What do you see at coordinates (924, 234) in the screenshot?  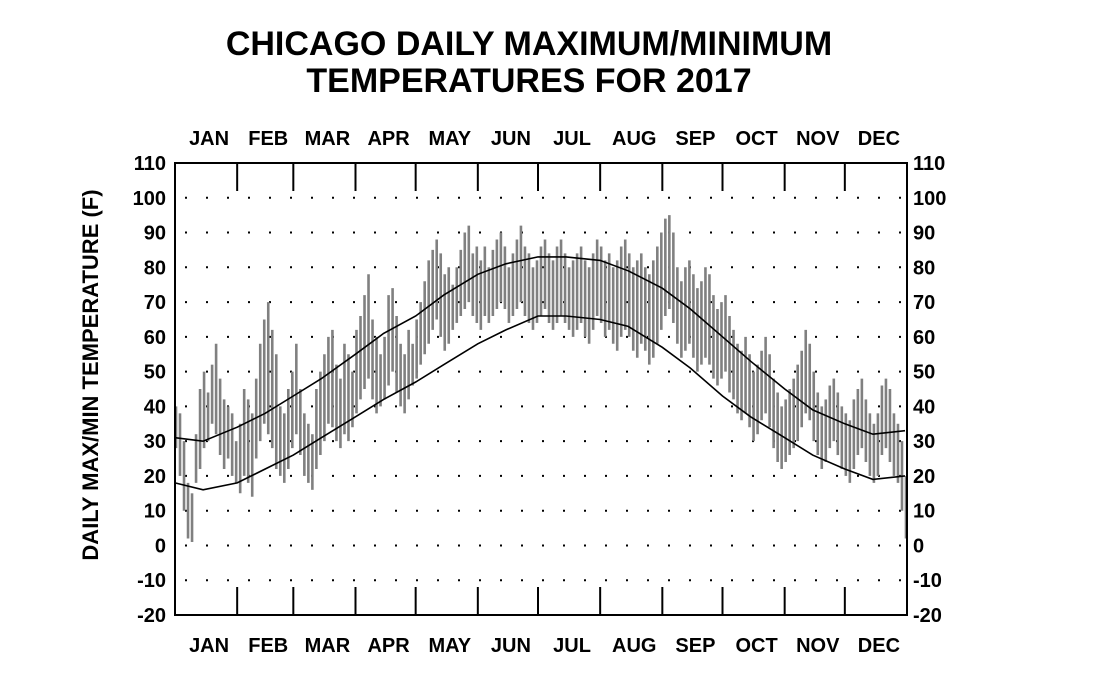 I see `y-tick-label-right: 90` at bounding box center [924, 234].